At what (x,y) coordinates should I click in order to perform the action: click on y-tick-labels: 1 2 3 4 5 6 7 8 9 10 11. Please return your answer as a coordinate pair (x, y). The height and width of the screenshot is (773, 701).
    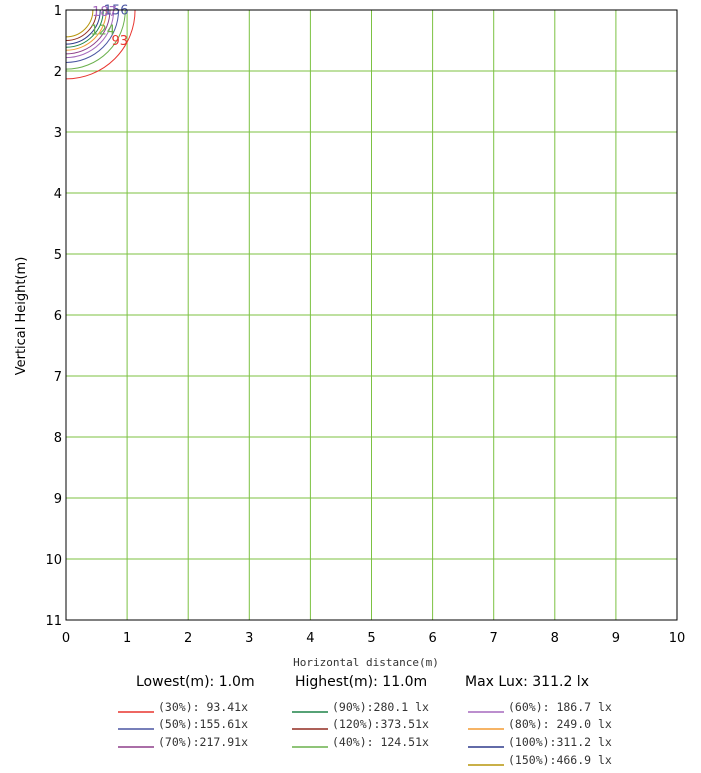
    Looking at the image, I should click on (53, 316).